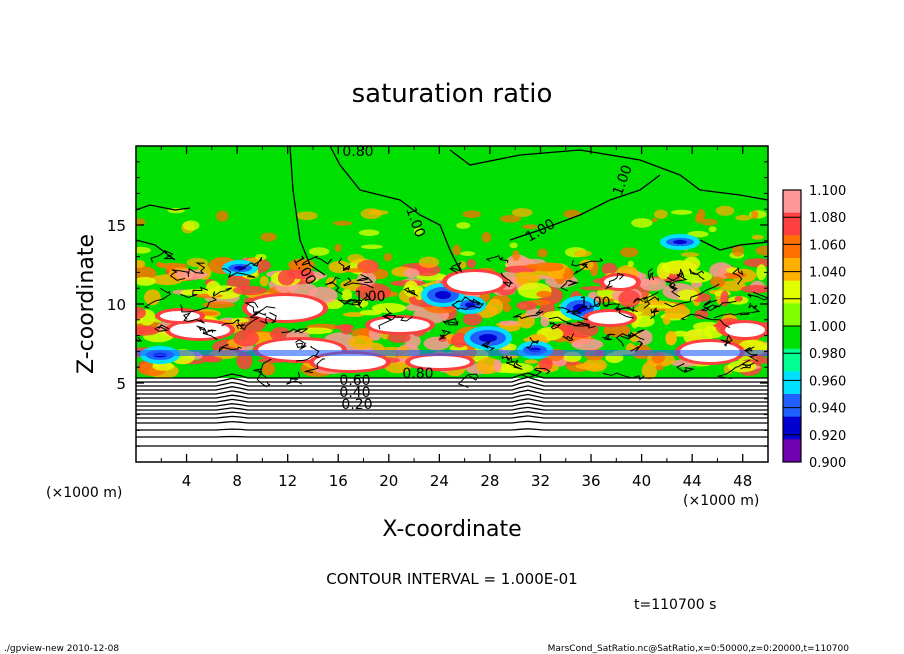 This screenshot has height=654, width=904. I want to click on time-label: t=110700 s, so click(675, 605).